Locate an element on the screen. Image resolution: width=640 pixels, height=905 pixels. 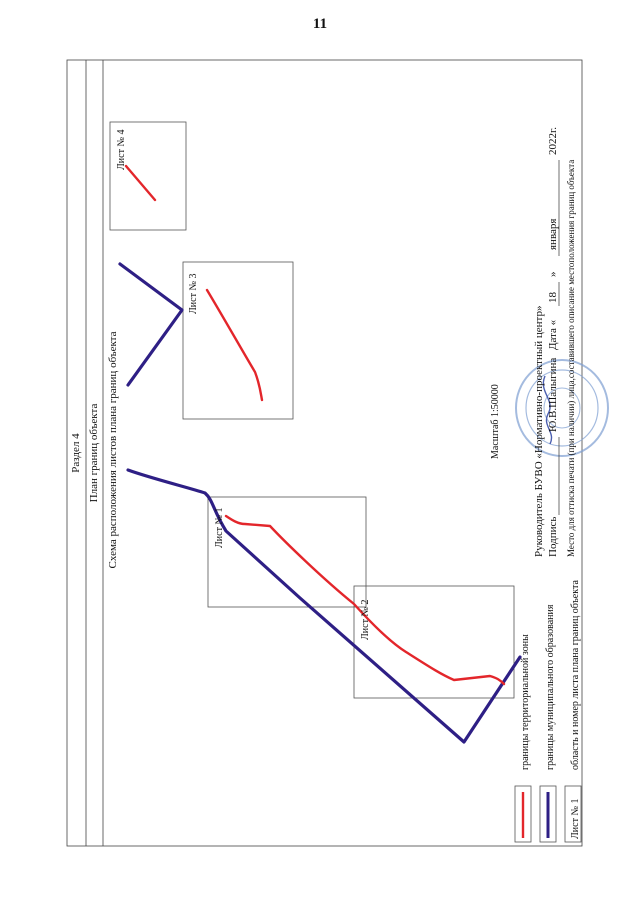
signature-name: Ю.В.Шалыгина is located at coordinates (553, 395).